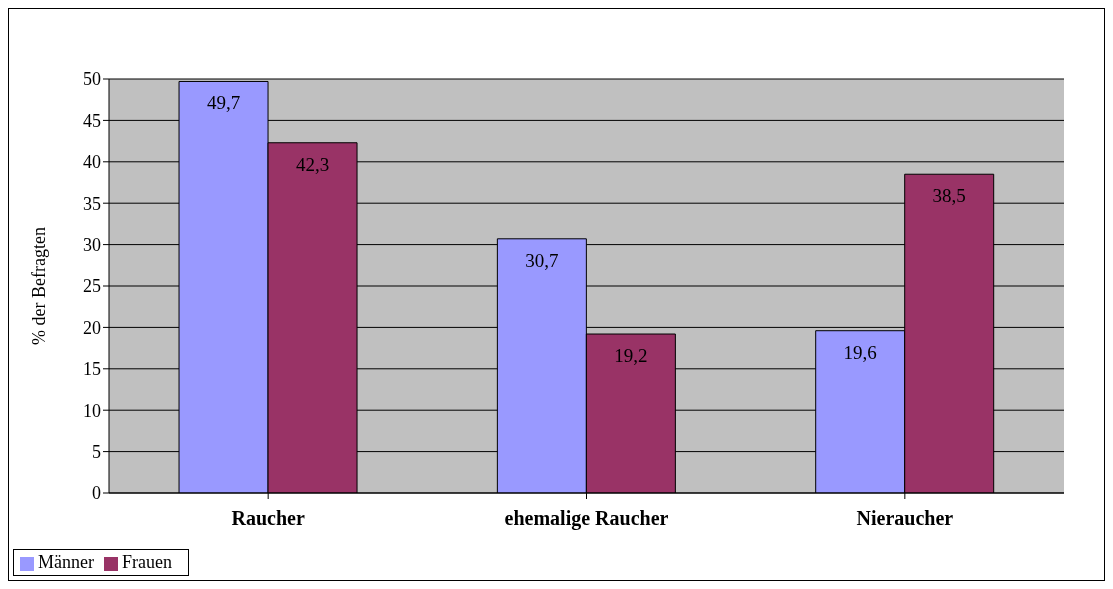  Describe the element at coordinates (92, 327) in the screenshot. I see `y-tick-label: 20` at that location.